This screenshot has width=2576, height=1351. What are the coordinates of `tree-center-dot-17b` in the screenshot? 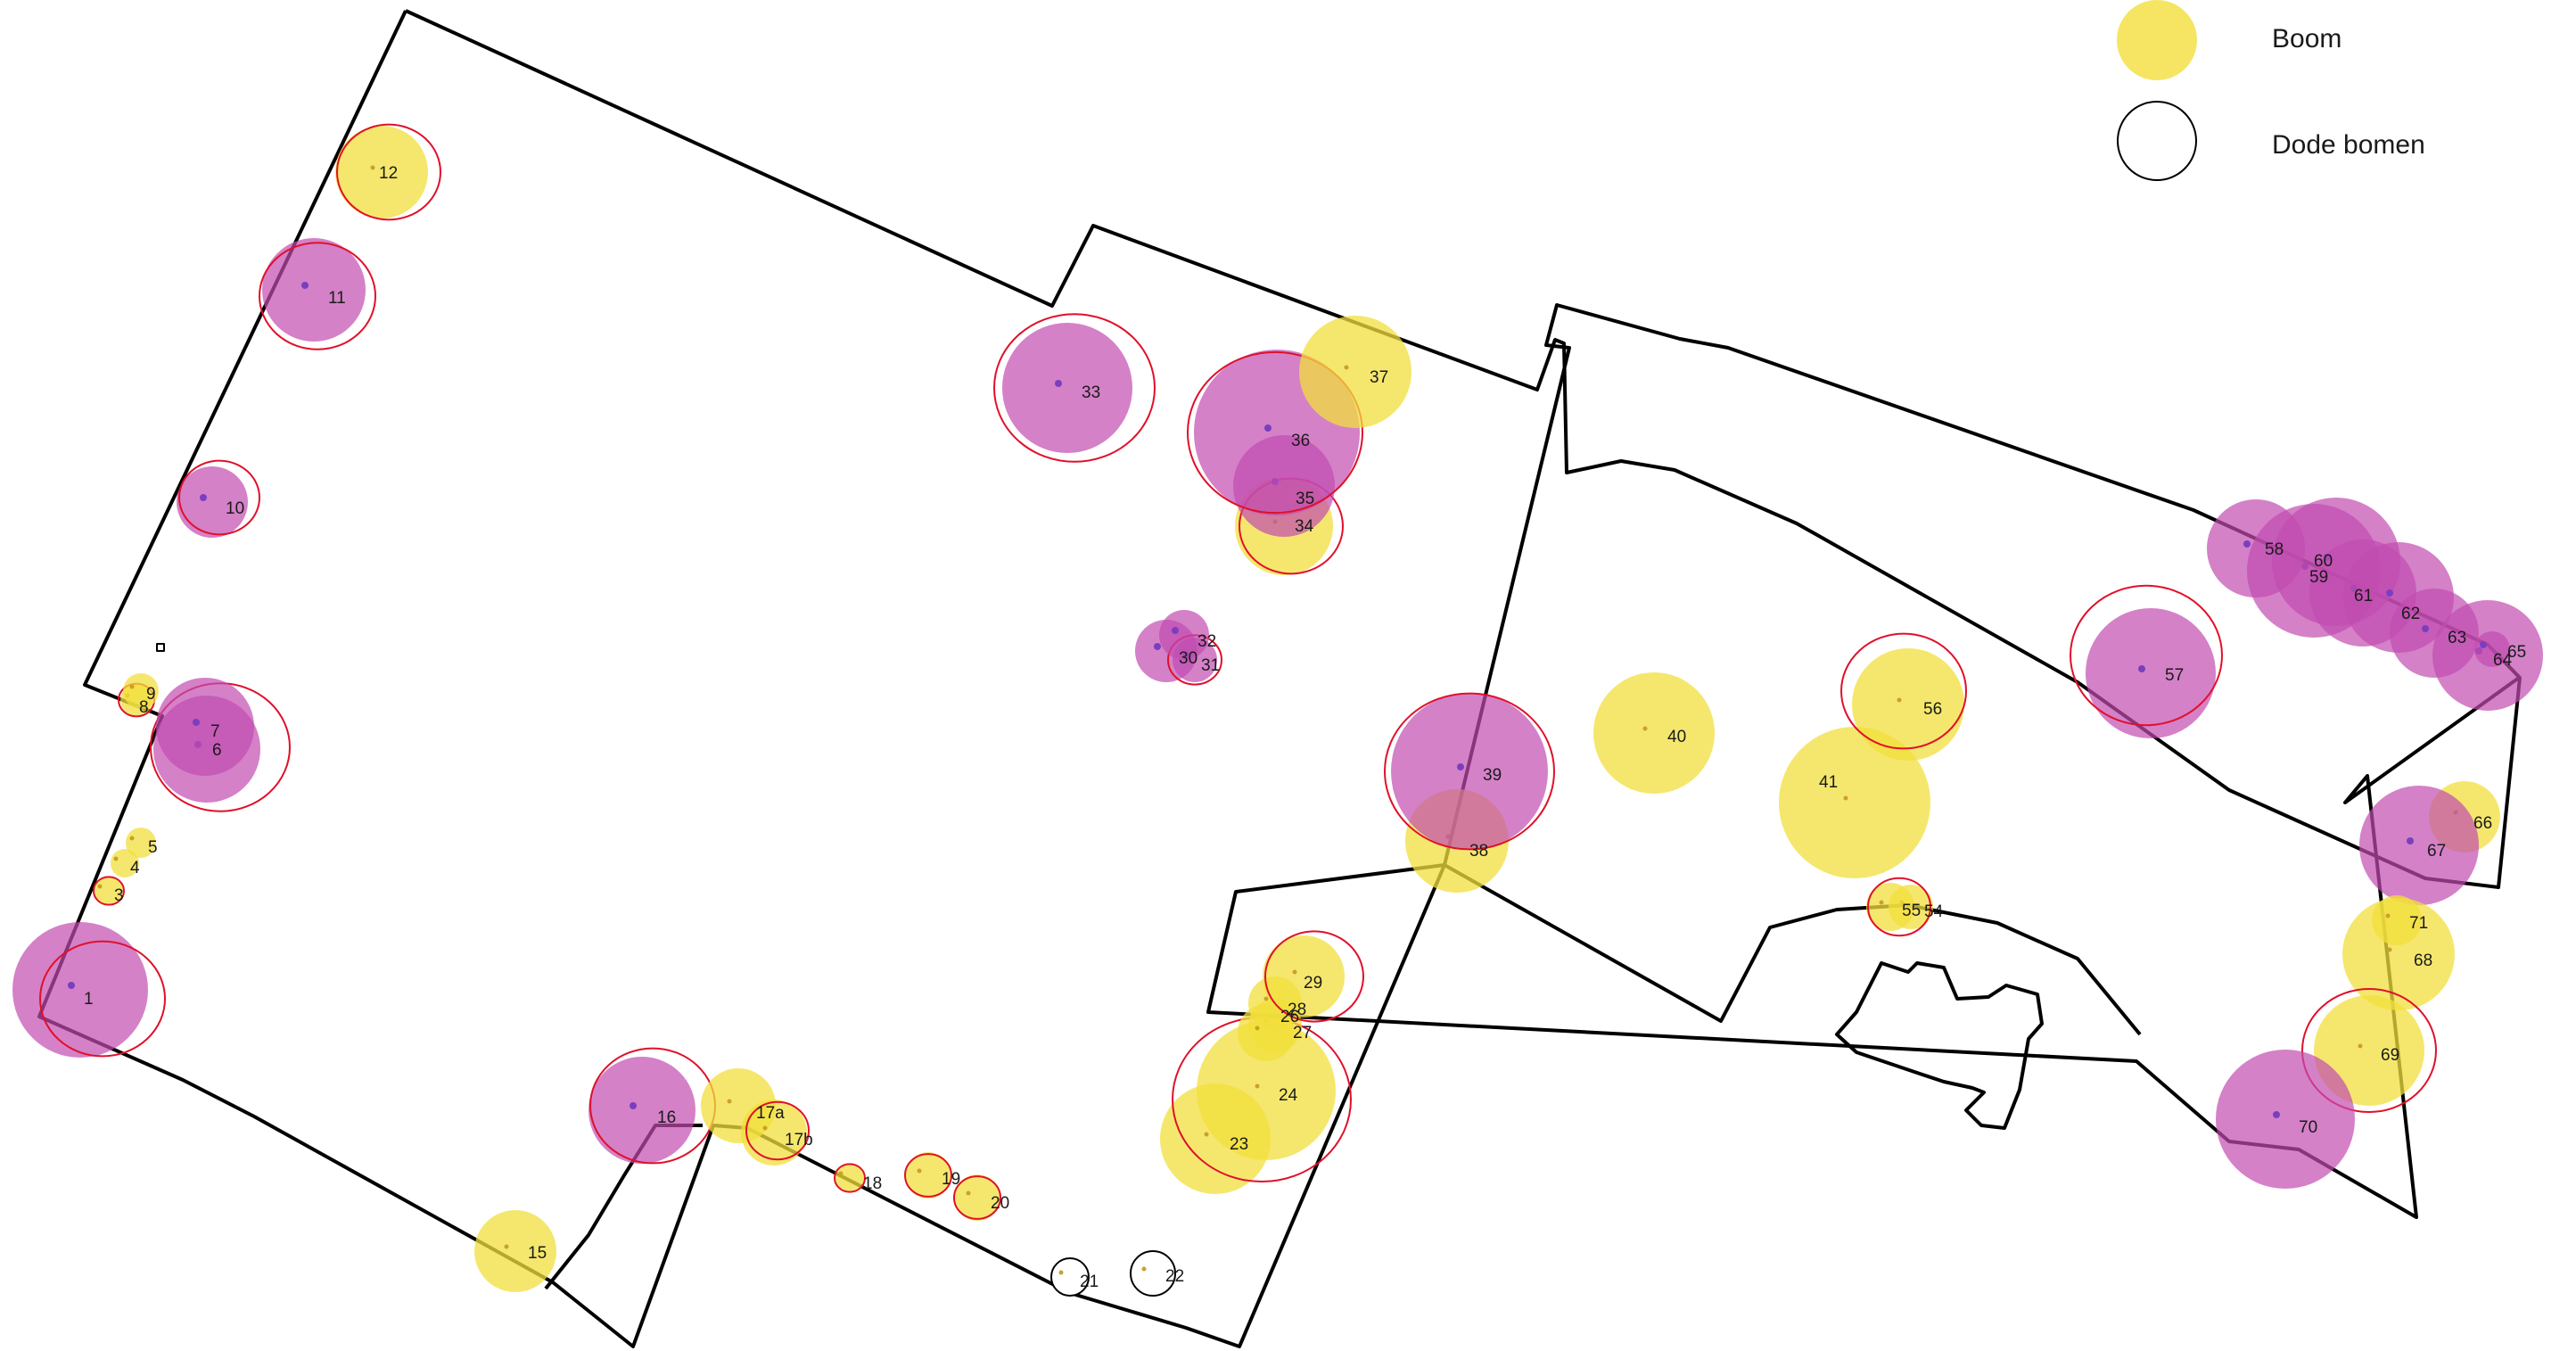 It's located at (765, 1128).